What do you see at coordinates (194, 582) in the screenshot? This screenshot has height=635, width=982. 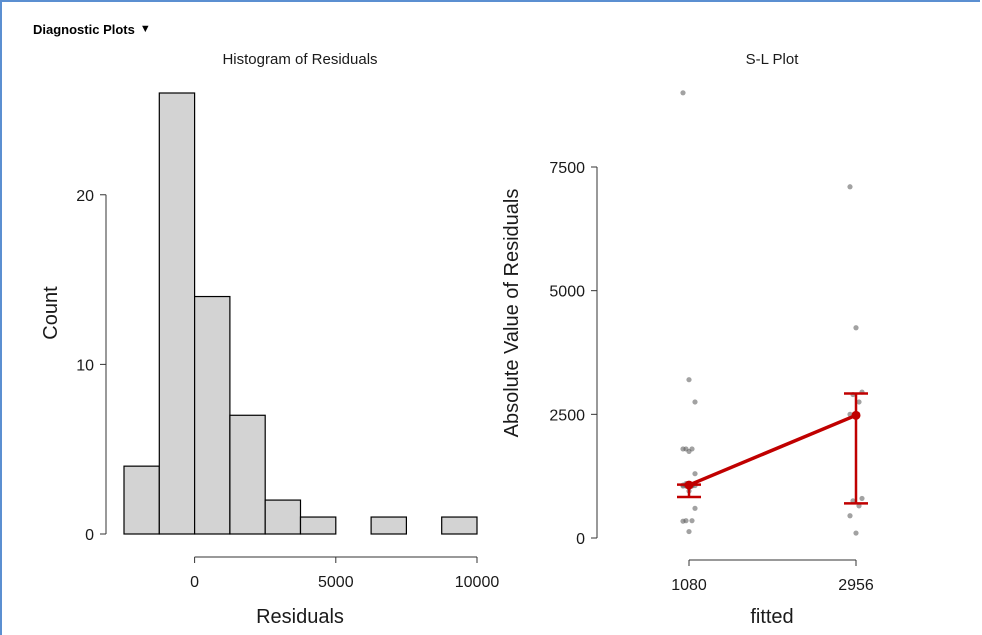 I see `hist-x-tick-label: 0` at bounding box center [194, 582].